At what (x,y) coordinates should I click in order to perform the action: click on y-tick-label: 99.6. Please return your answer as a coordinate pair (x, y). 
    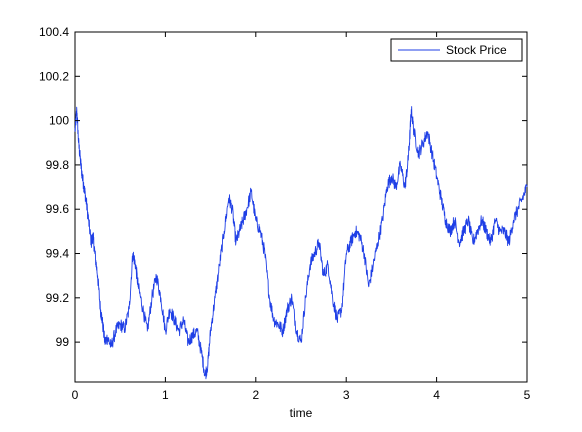
    Looking at the image, I should click on (58, 209).